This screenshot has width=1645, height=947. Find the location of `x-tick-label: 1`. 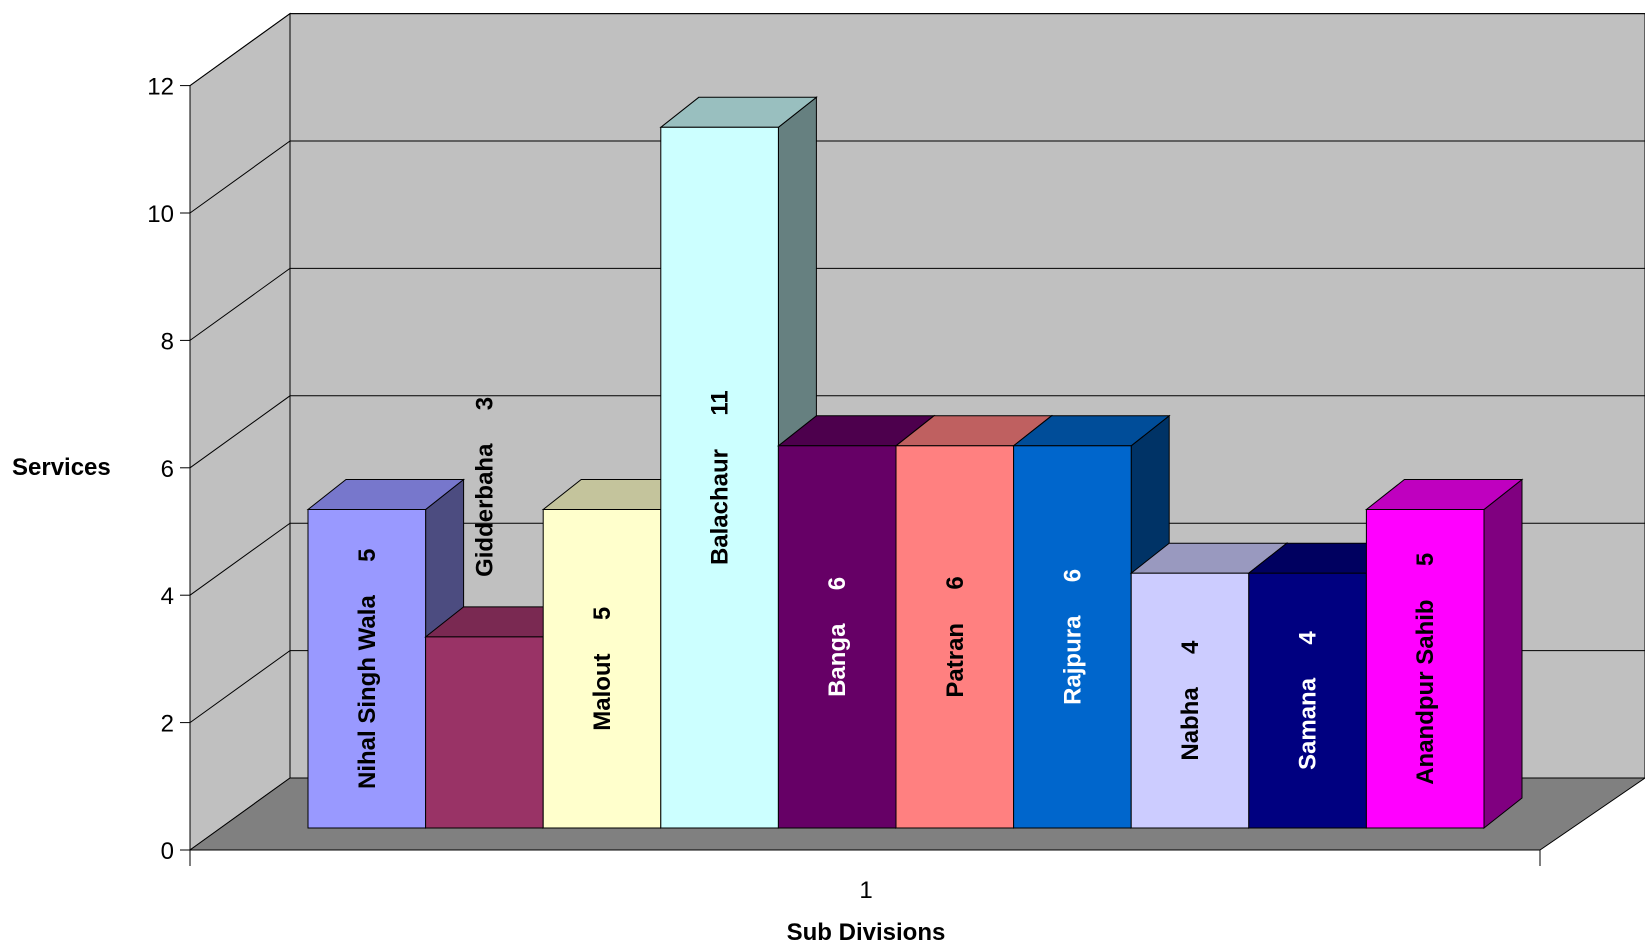

x-tick-label: 1 is located at coordinates (865, 890).